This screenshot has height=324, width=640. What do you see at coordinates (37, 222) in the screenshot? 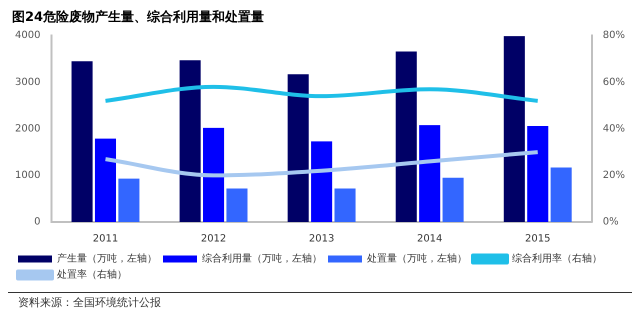
I see `y-tick-label: 0` at bounding box center [37, 222].